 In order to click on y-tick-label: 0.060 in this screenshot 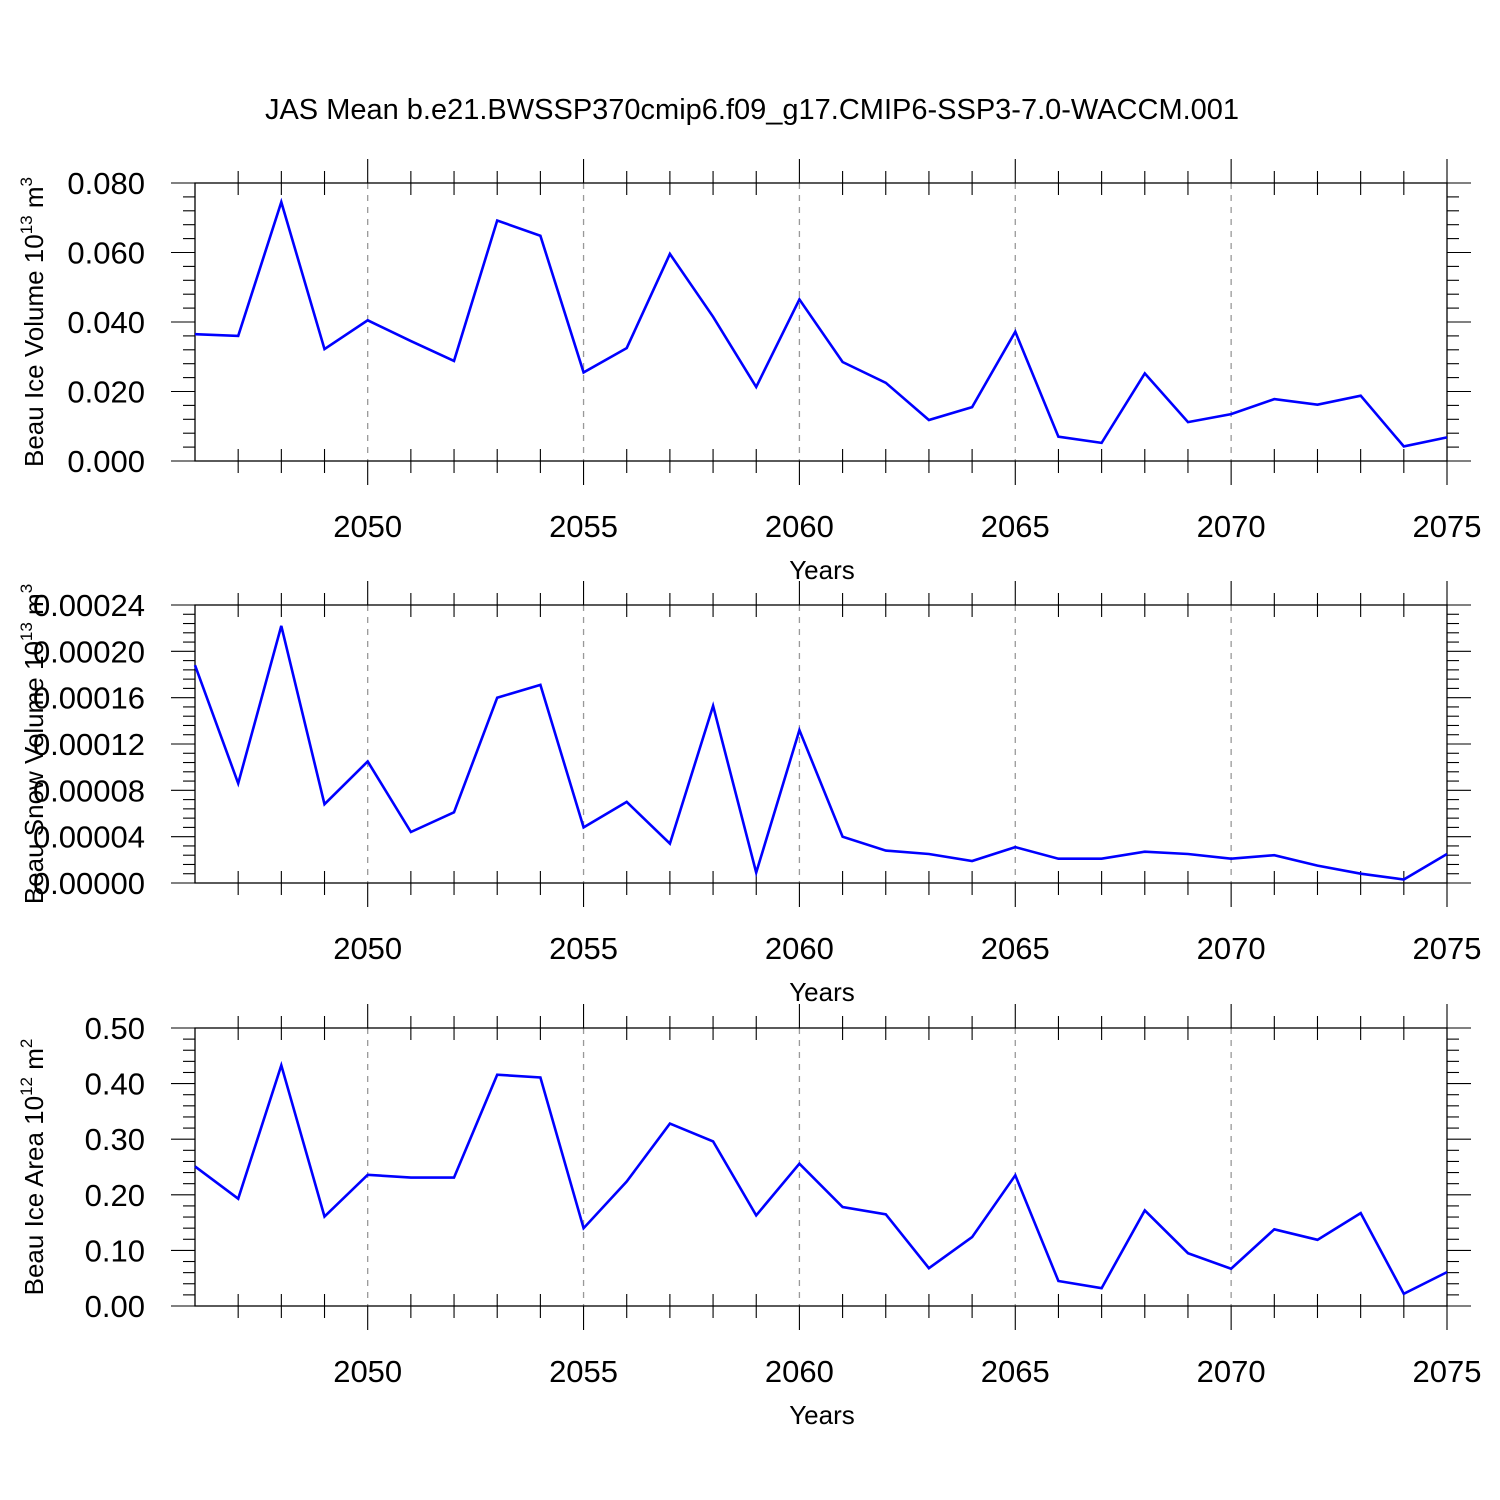, I will do `click(106, 253)`.